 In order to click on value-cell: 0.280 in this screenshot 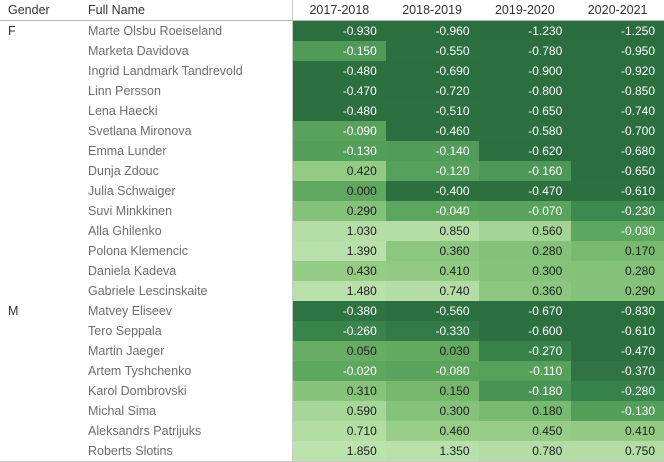, I will do `click(617, 271)`.